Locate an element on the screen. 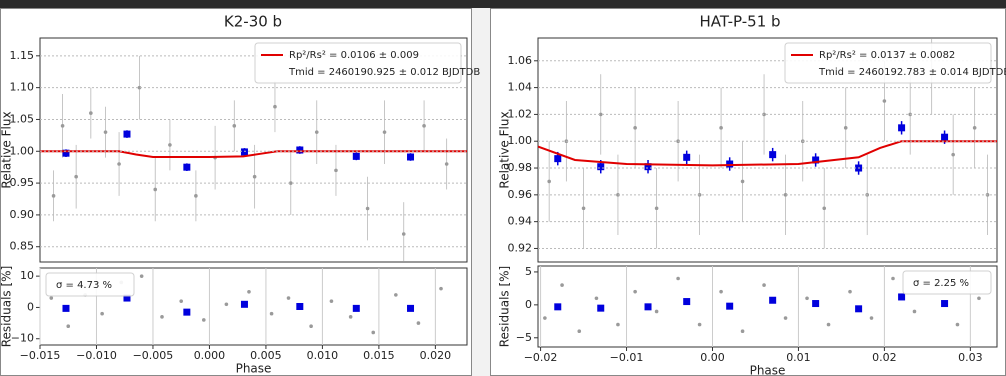 The image size is (1006, 376). x-tick-label: 0.03 is located at coordinates (970, 357).